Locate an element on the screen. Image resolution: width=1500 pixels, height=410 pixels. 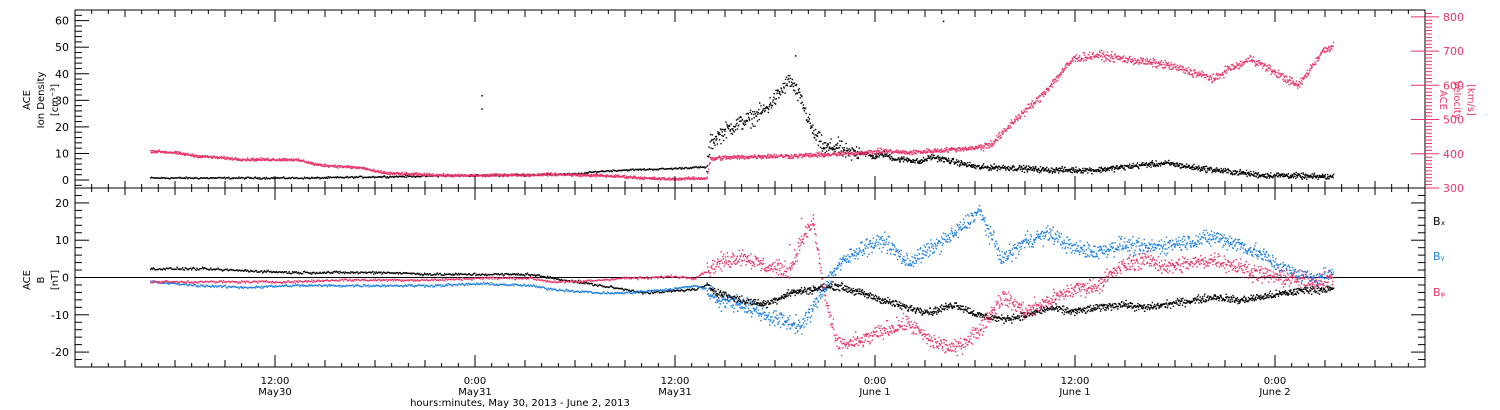
velocity-tick-label: 700 is located at coordinates (1453, 51).